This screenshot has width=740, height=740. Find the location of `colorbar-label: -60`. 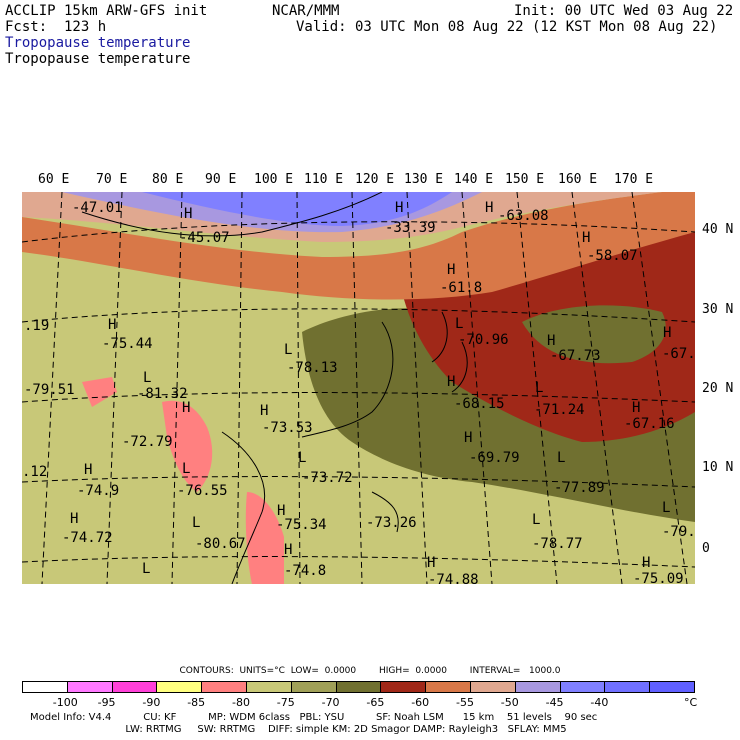

colorbar-label: -60 is located at coordinates (420, 702).